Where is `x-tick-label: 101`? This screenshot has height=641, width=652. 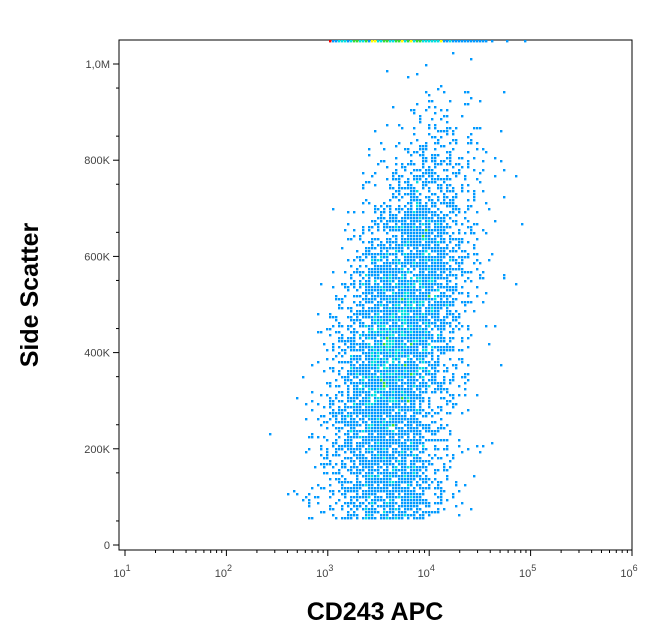 x-tick-label: 101 is located at coordinates (121, 571).